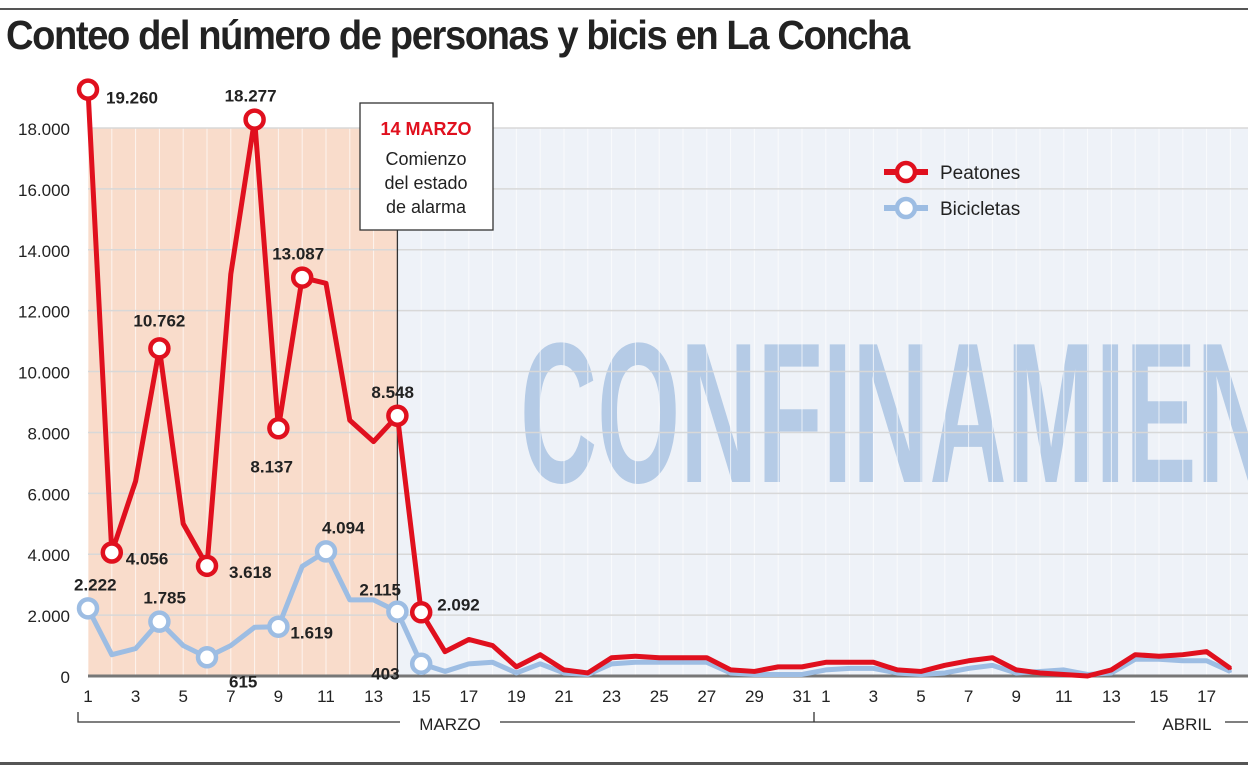  Describe the element at coordinates (392, 392) in the screenshot. I see `data-label: 8.548` at that location.